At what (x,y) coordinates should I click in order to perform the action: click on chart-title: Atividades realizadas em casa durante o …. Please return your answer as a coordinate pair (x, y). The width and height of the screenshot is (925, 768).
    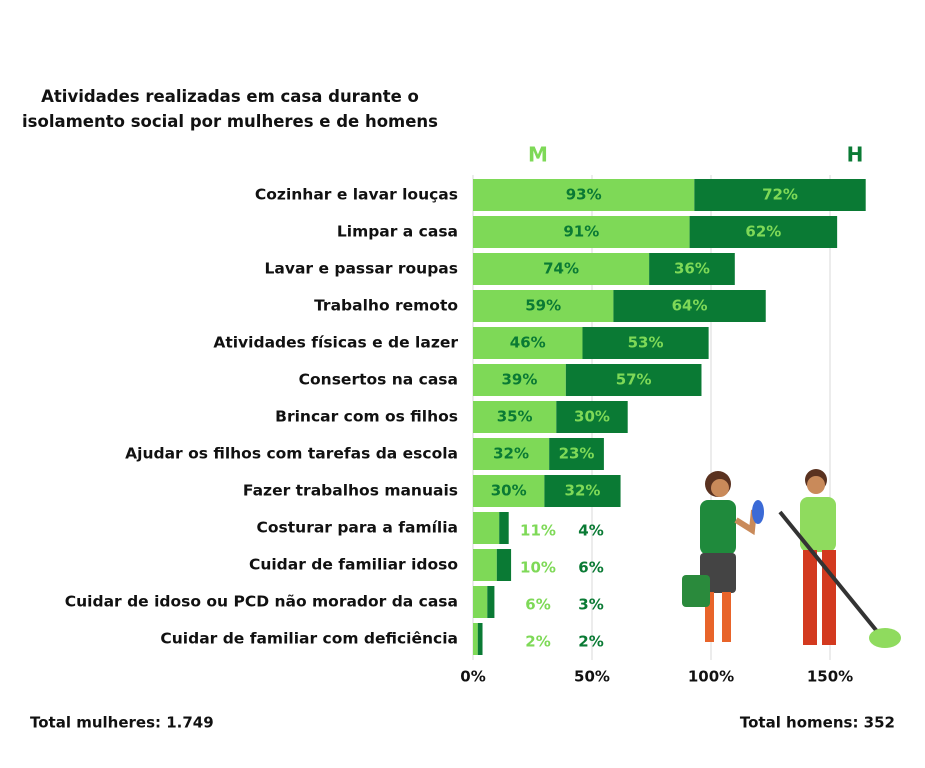
    Looking at the image, I should click on (230, 109).